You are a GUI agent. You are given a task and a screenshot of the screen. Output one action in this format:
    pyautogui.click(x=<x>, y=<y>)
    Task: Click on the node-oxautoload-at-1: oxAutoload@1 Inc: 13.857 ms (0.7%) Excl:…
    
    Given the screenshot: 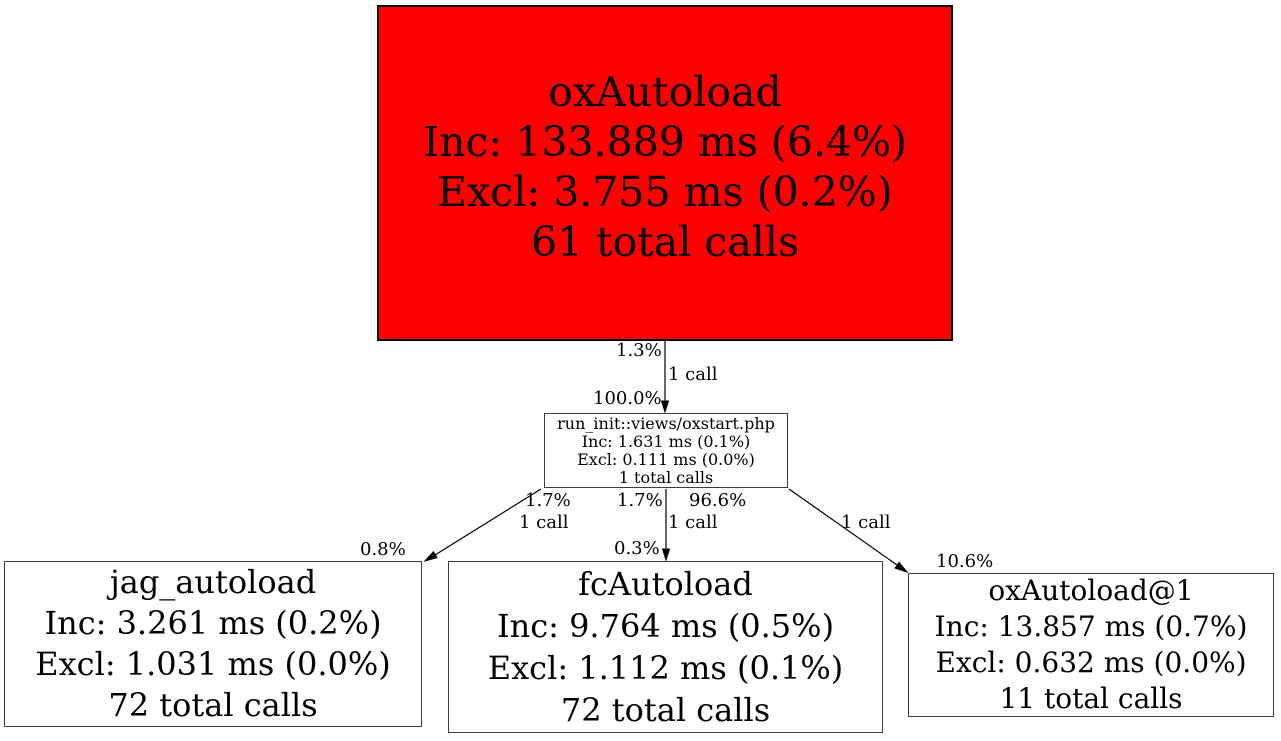 What is the action you would take?
    pyautogui.click(x=1091, y=645)
    